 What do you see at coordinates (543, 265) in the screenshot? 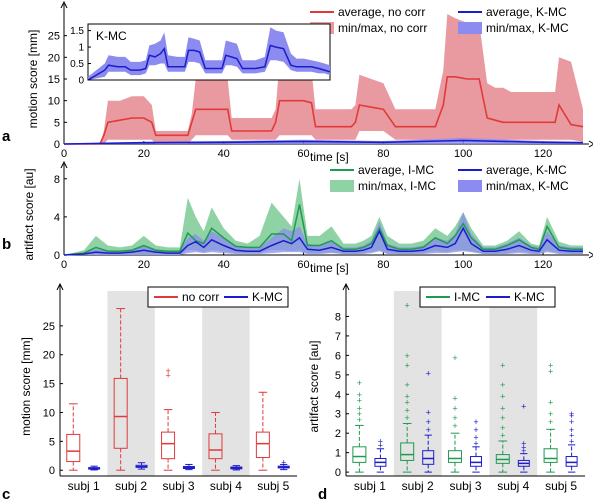
I see `panel-b-x-tick-label: 120` at bounding box center [543, 265].